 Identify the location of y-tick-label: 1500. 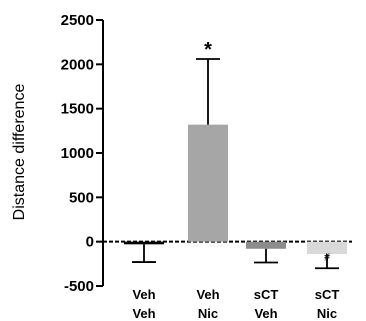
(77, 109).